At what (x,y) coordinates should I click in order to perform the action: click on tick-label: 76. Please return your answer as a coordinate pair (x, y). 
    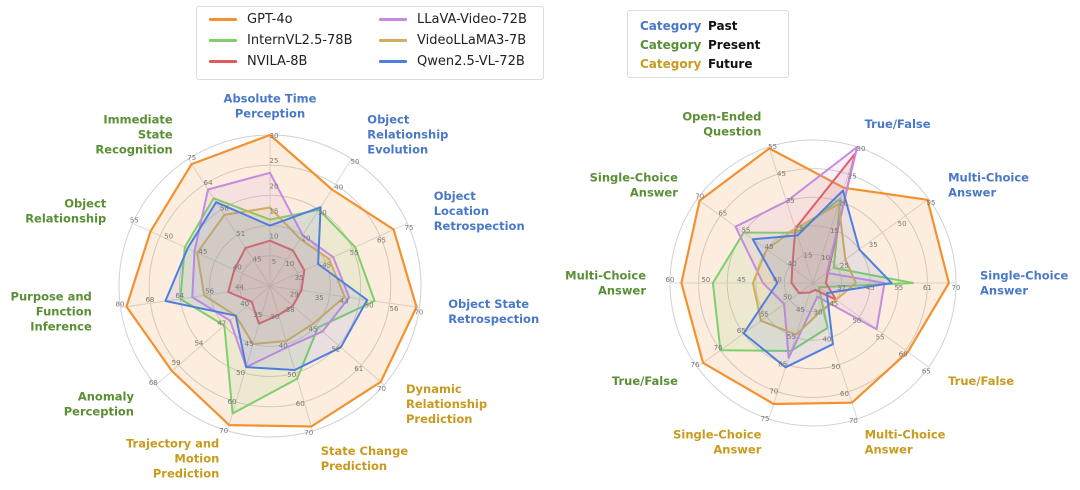
    Looking at the image, I should click on (695, 365).